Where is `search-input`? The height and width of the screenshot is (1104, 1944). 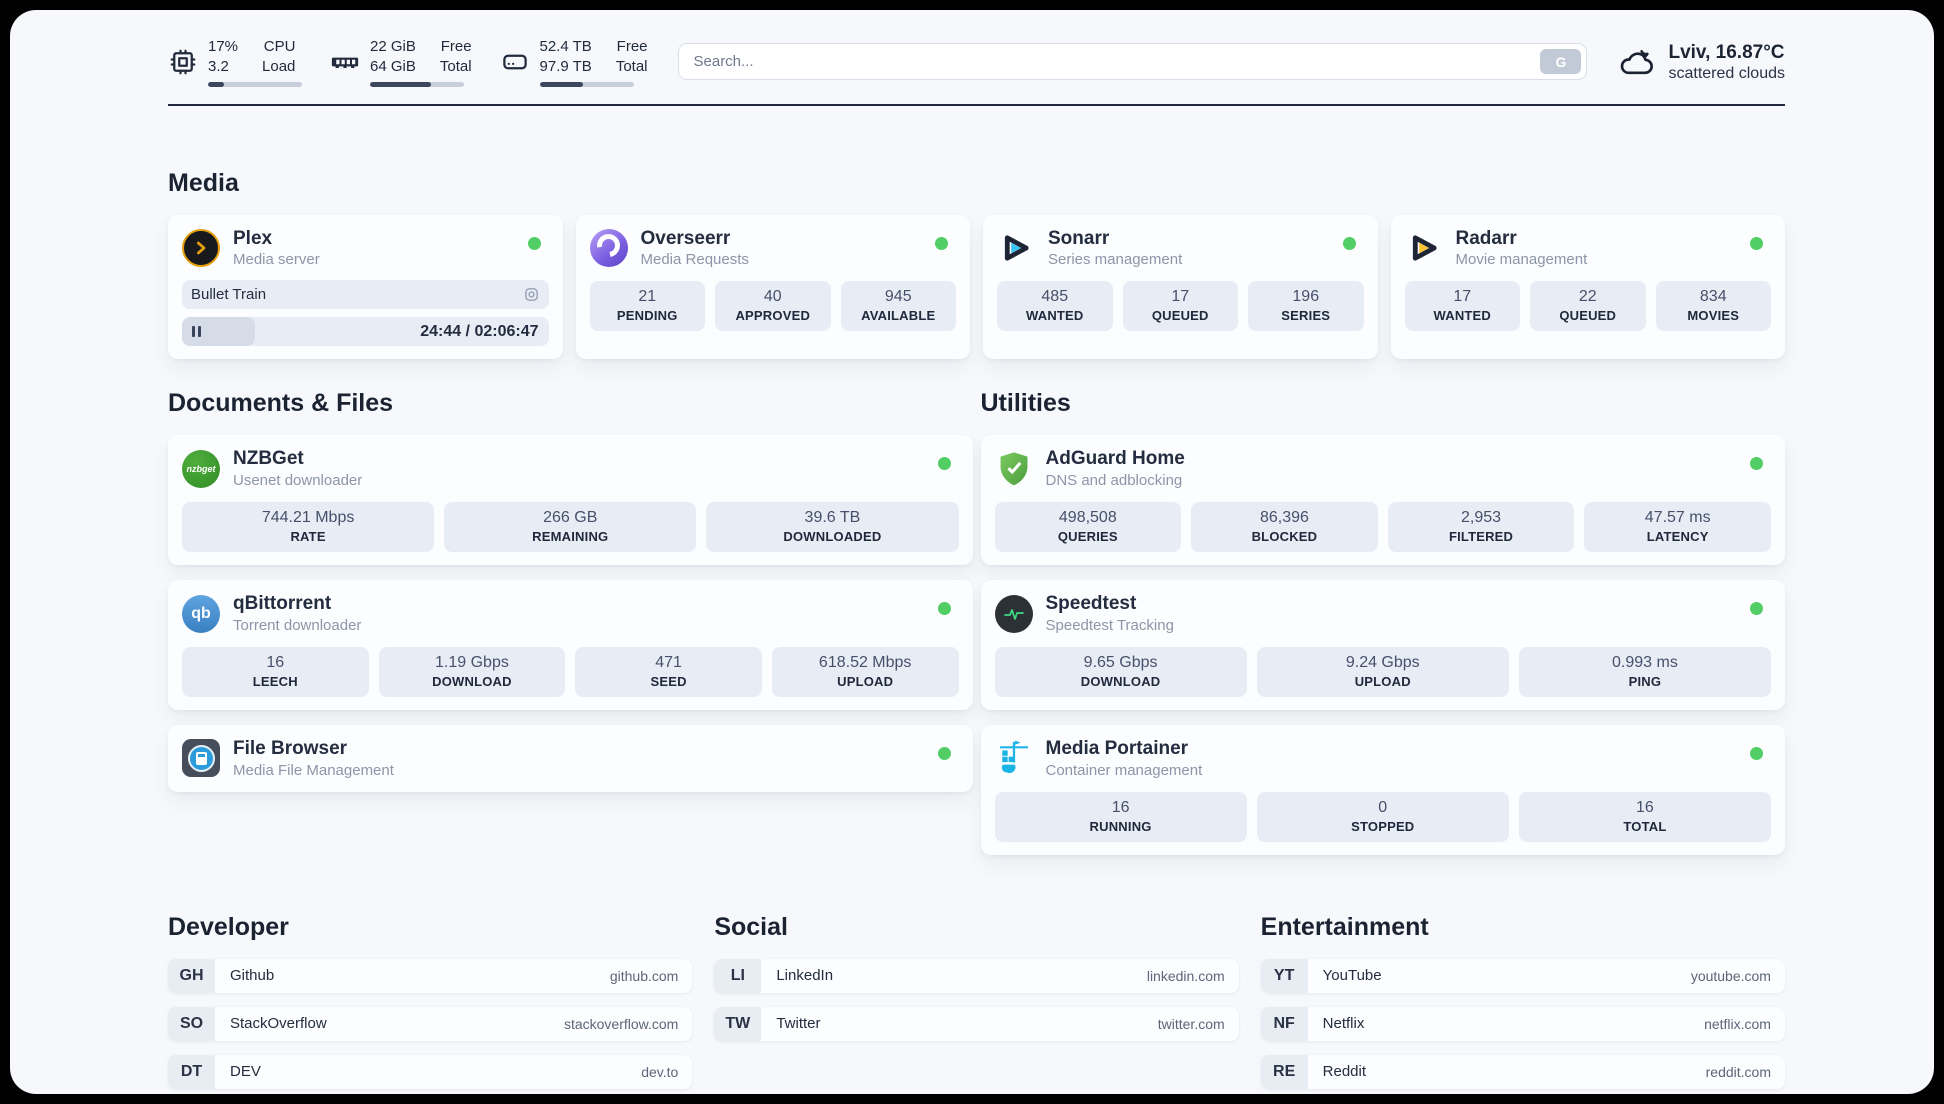 search-input is located at coordinates (1132, 62).